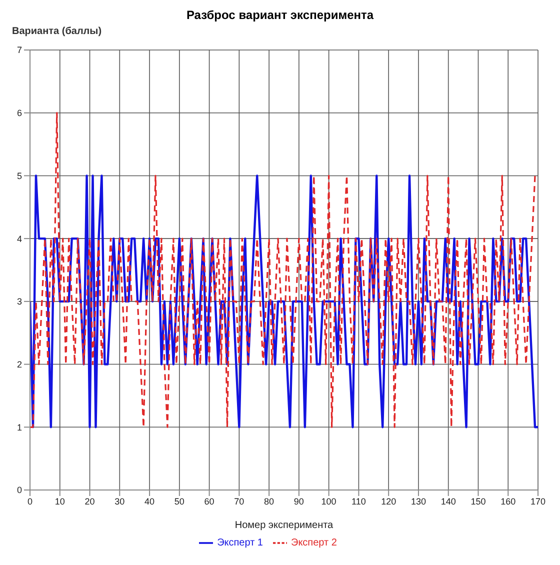 The height and width of the screenshot is (565, 560). Describe the element at coordinates (119, 501) in the screenshot. I see `x-tick-label: 30` at that location.